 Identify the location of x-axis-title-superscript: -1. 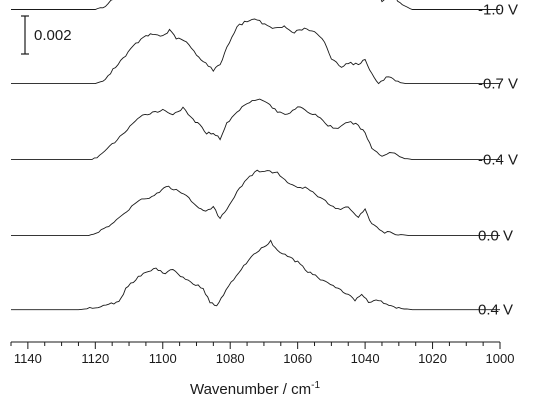
(315, 385).